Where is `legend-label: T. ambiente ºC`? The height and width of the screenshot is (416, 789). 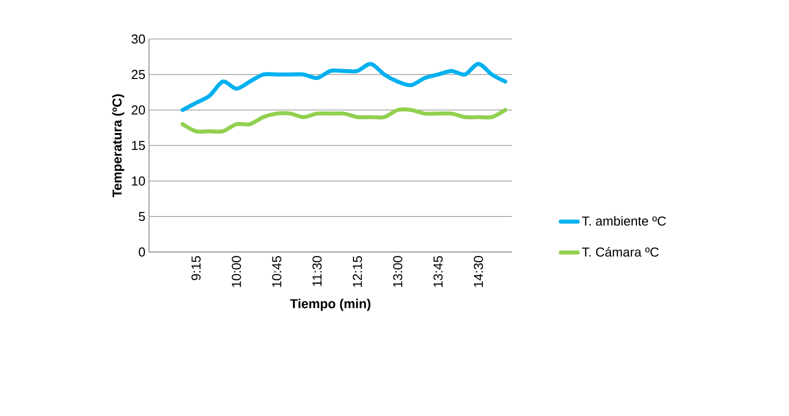 legend-label: T. ambiente ºC is located at coordinates (624, 221).